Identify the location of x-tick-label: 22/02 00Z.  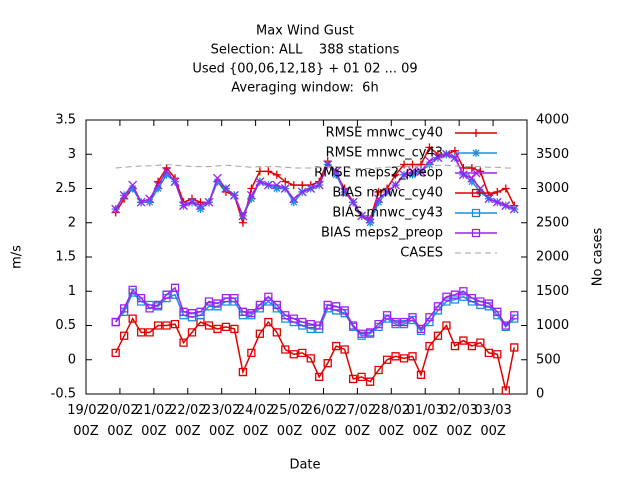
(188, 421).